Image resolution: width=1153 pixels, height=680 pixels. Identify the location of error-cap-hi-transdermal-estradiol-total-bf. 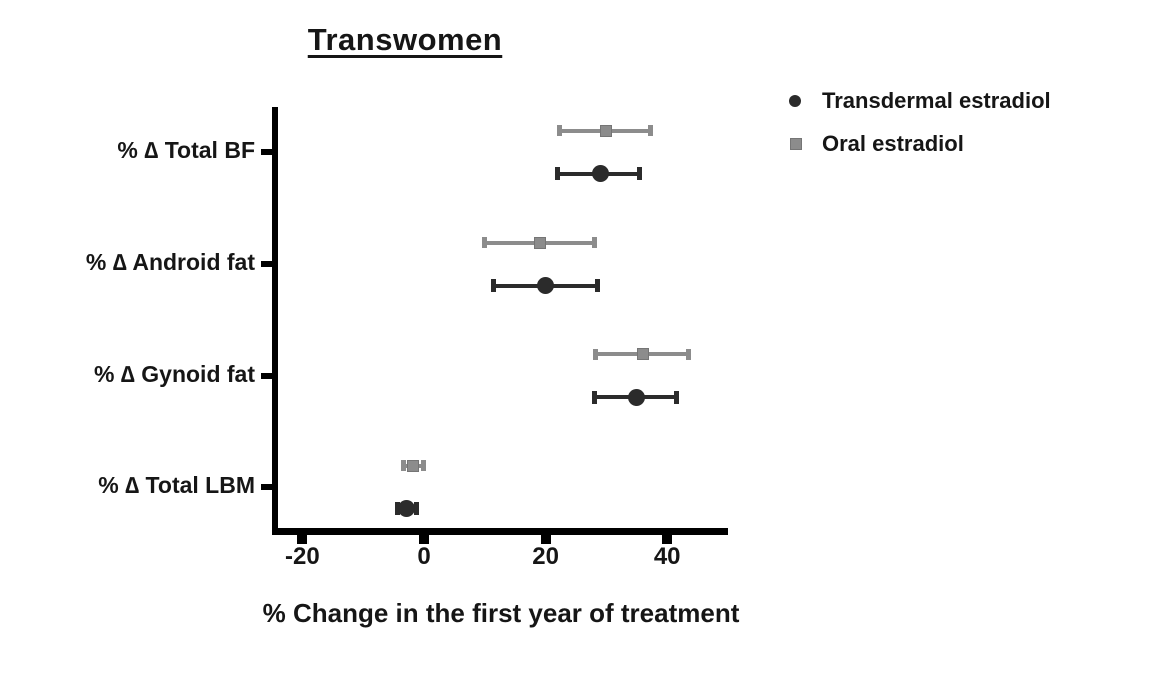
(640, 173).